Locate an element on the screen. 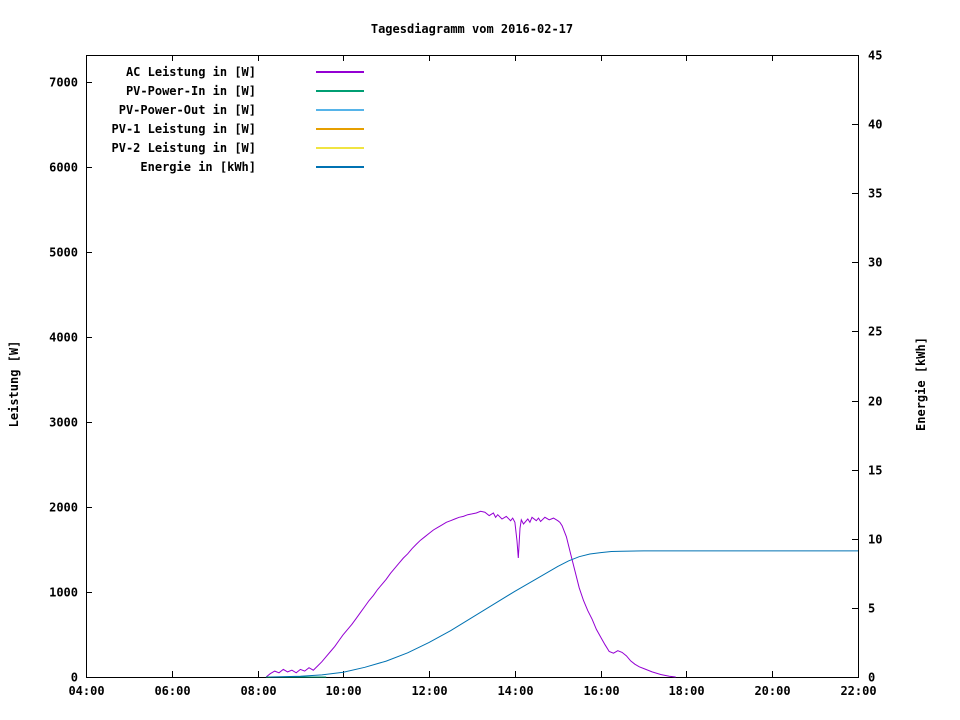  legend-item-pv-power-out: PV-Power-Out in [W] is located at coordinates (225, 109).